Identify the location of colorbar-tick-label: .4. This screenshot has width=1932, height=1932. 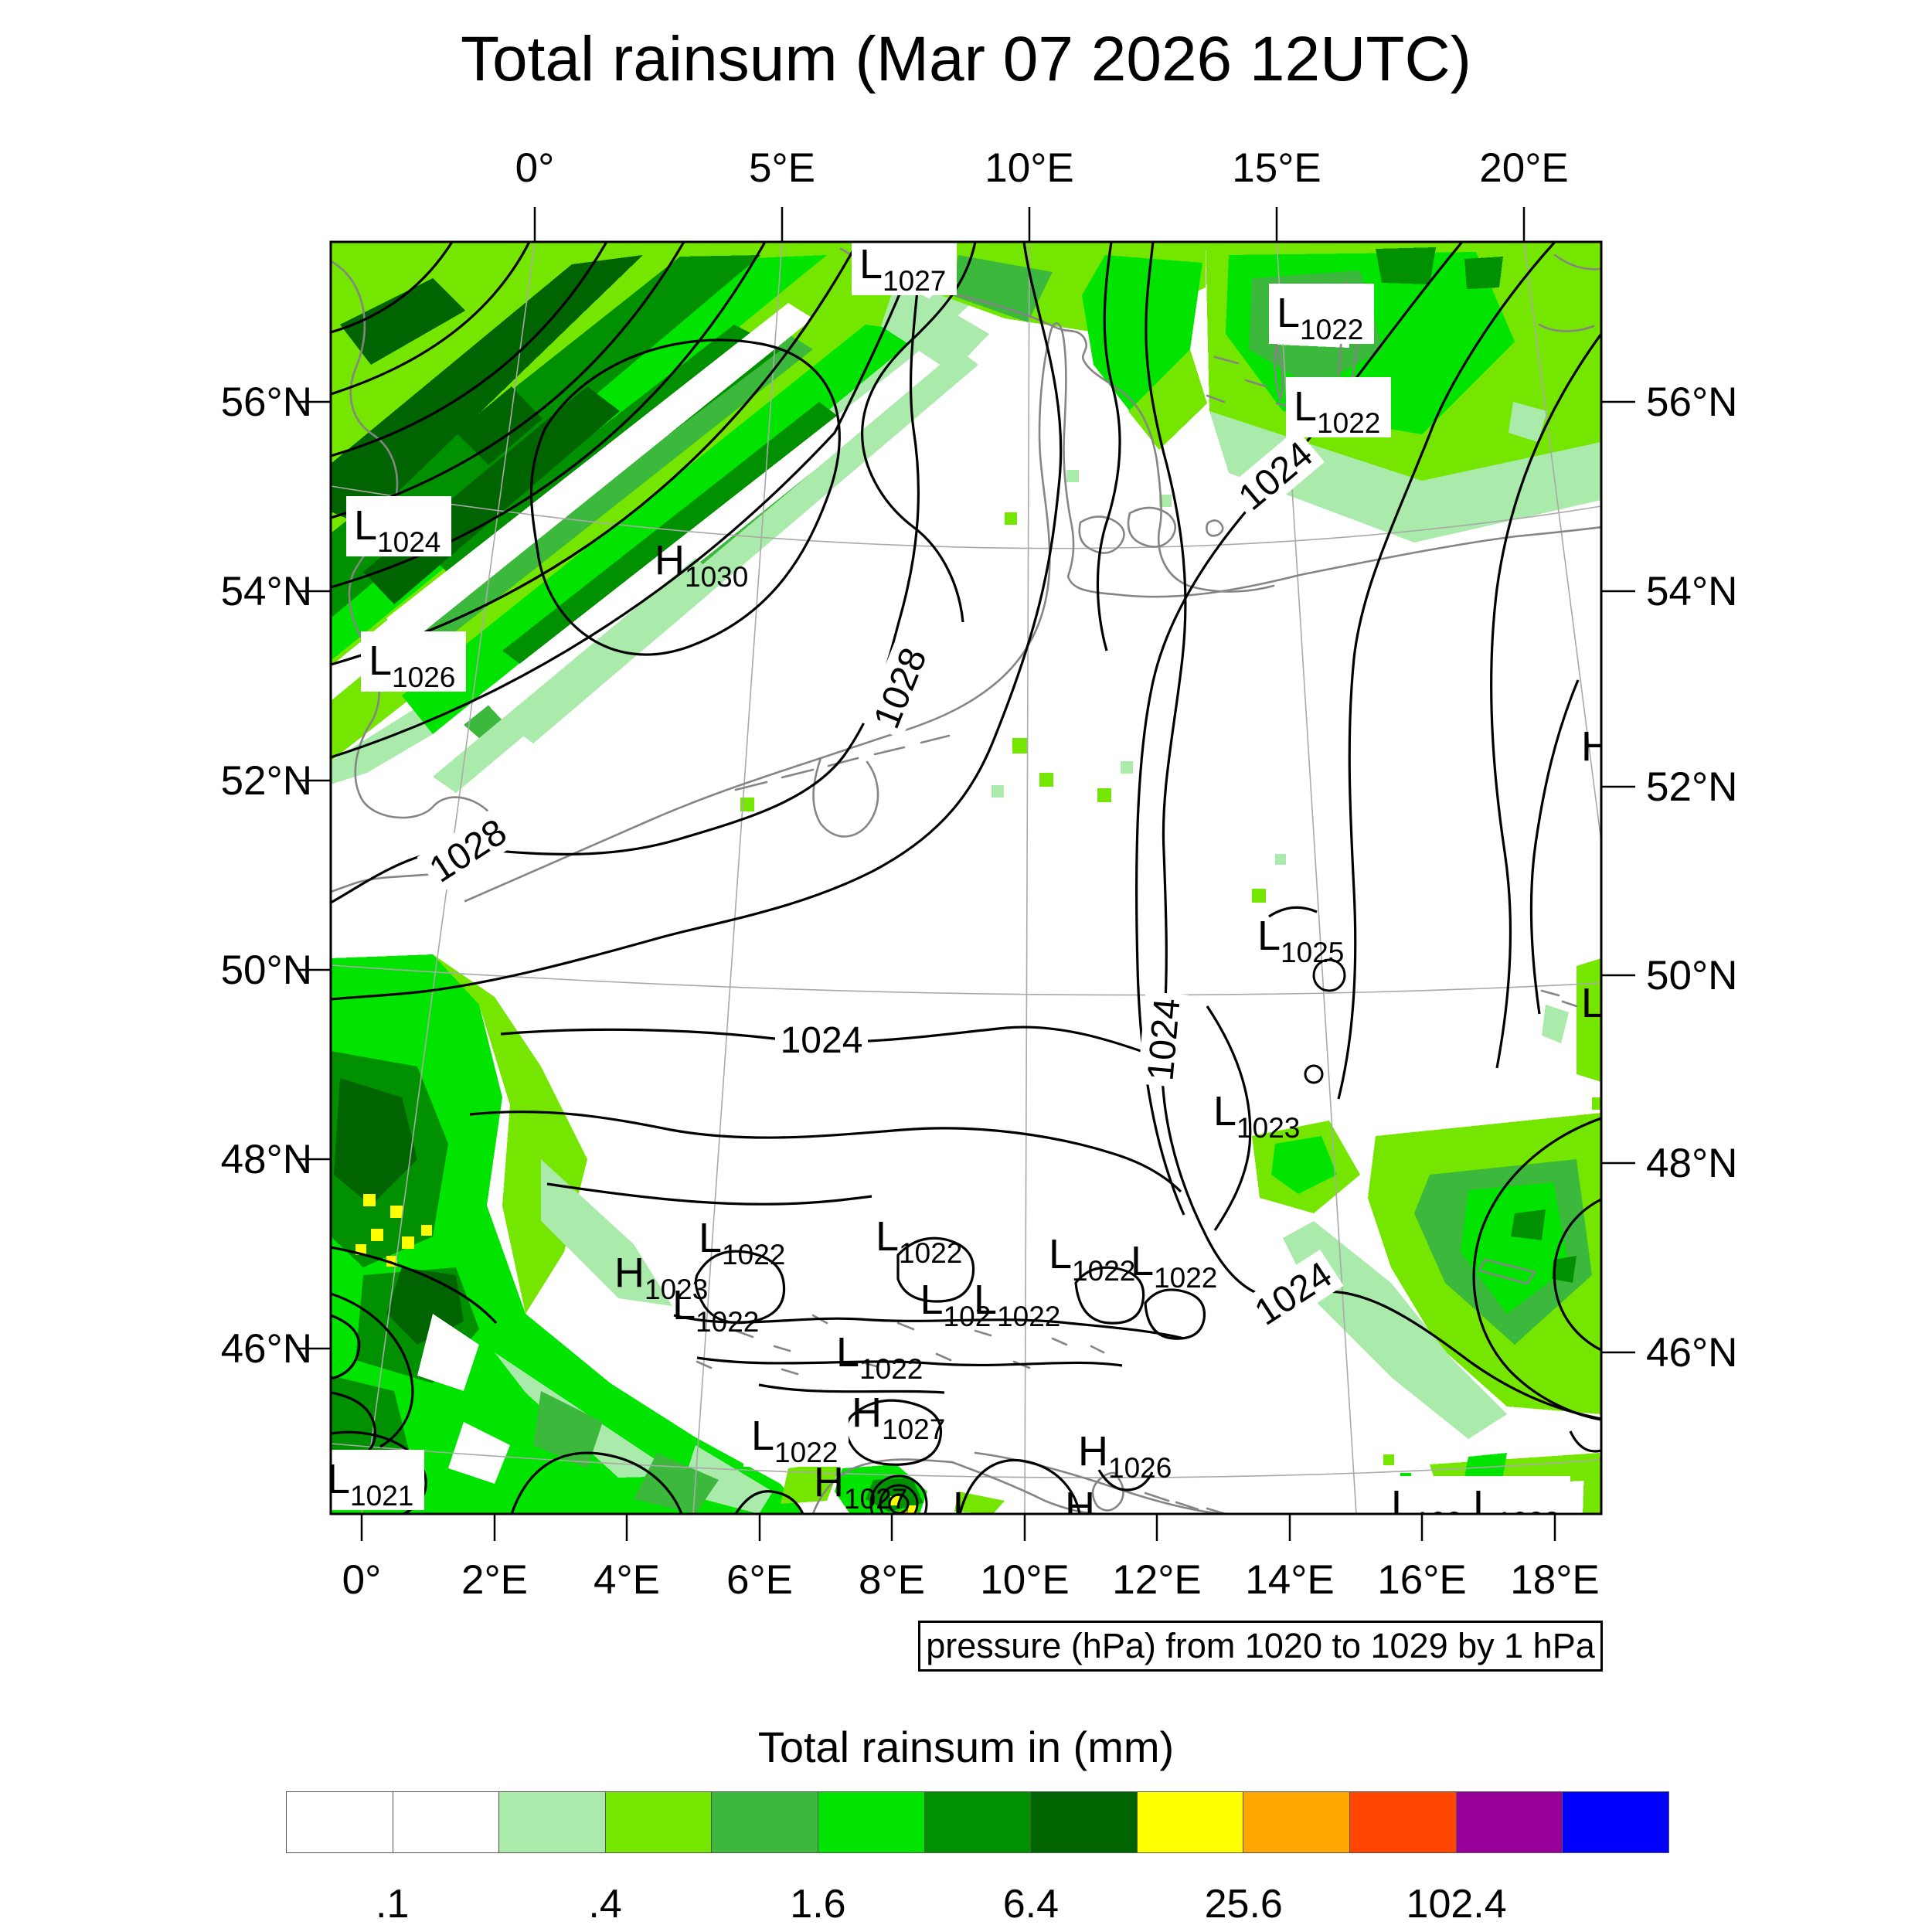
(605, 1905).